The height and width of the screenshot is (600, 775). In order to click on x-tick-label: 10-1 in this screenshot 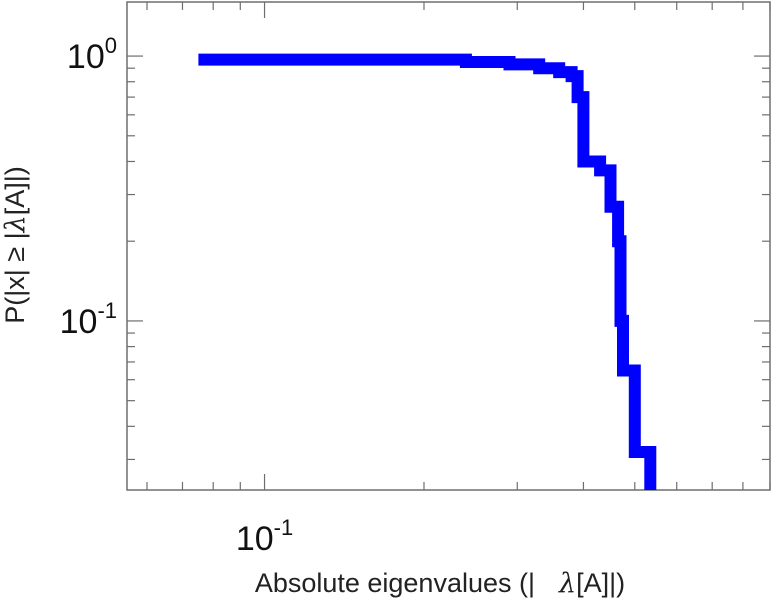, I will do `click(264, 536)`.